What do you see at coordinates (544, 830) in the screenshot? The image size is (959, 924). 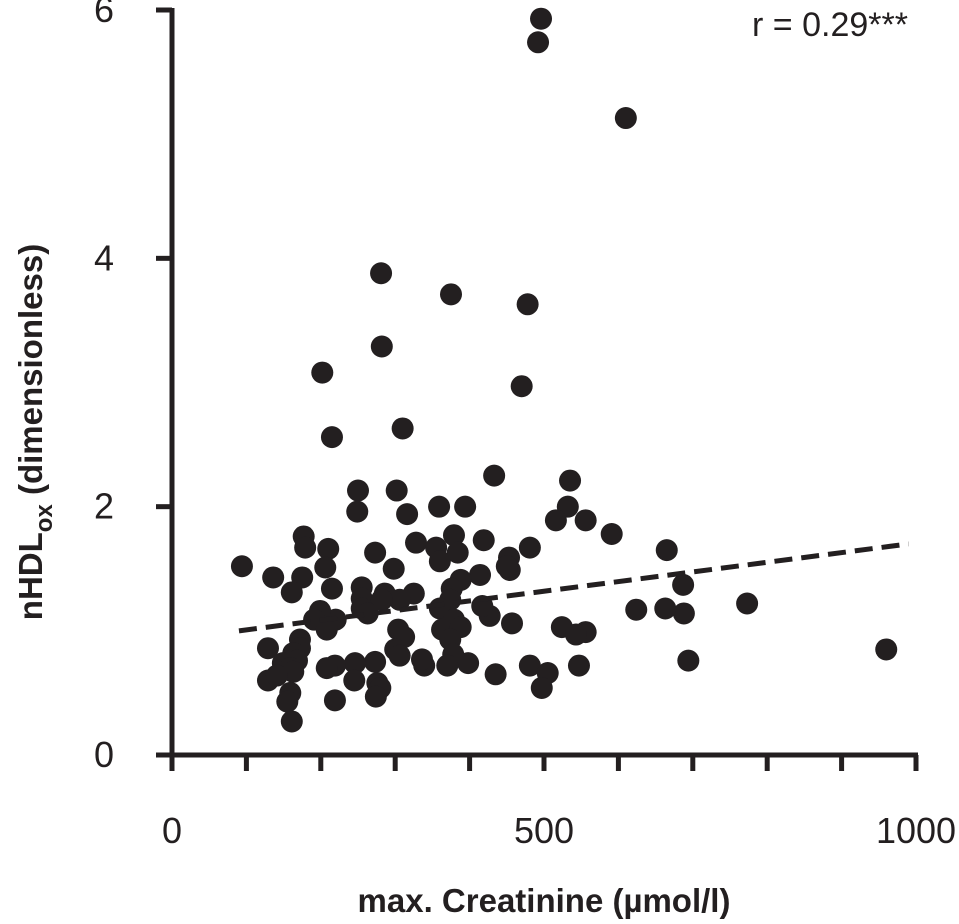 I see `x-tick-label: 500` at bounding box center [544, 830].